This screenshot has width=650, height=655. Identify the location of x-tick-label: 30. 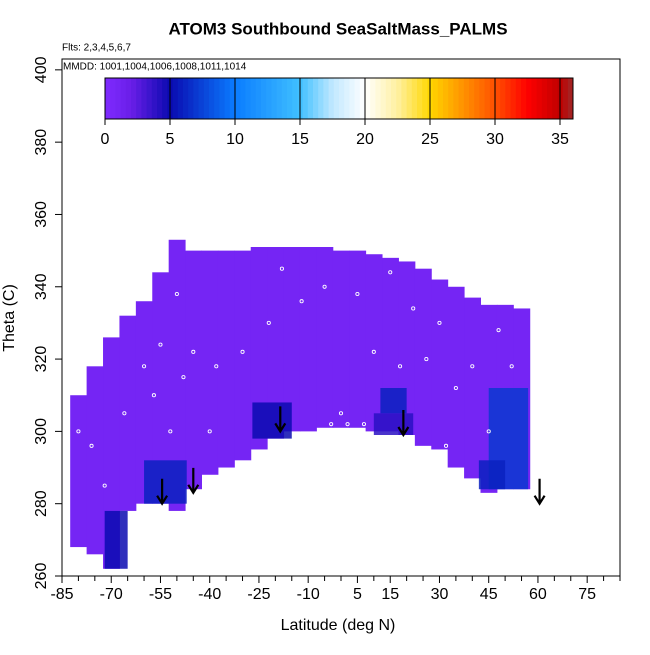
(440, 594).